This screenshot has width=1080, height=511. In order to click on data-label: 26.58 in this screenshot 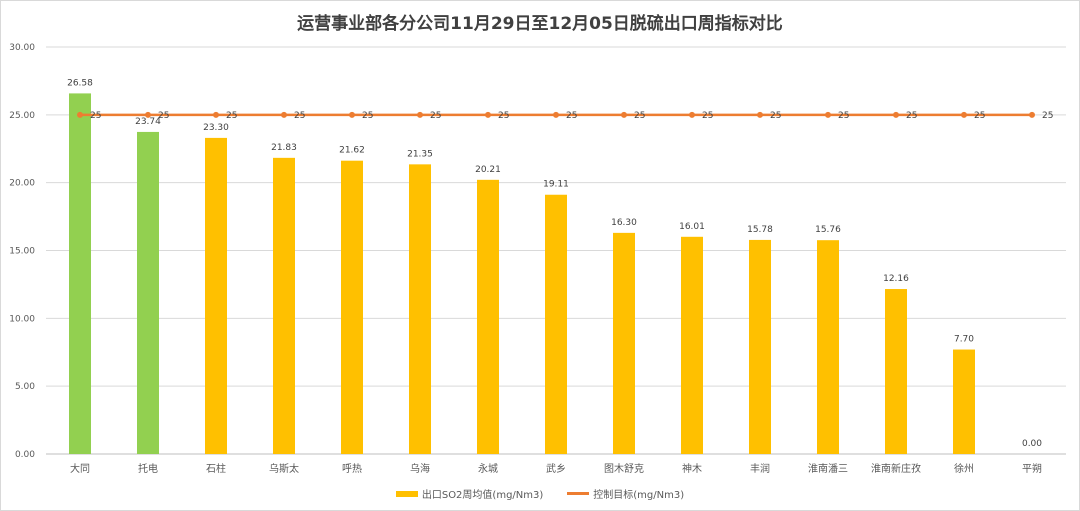, I will do `click(80, 83)`.